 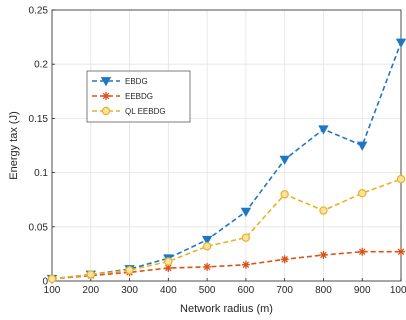 I want to click on y-tick-label: 0, so click(x=45, y=282).